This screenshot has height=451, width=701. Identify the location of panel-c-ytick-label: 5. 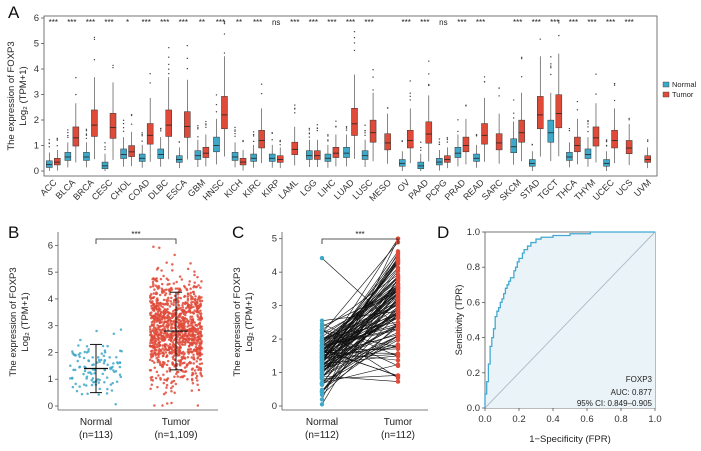
(274, 239).